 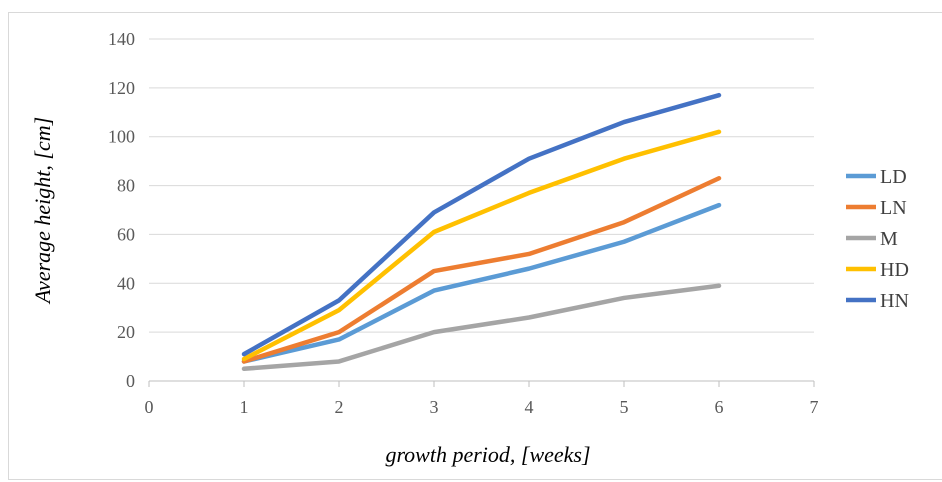 What do you see at coordinates (130, 381) in the screenshot?
I see `y-tick-label: 0` at bounding box center [130, 381].